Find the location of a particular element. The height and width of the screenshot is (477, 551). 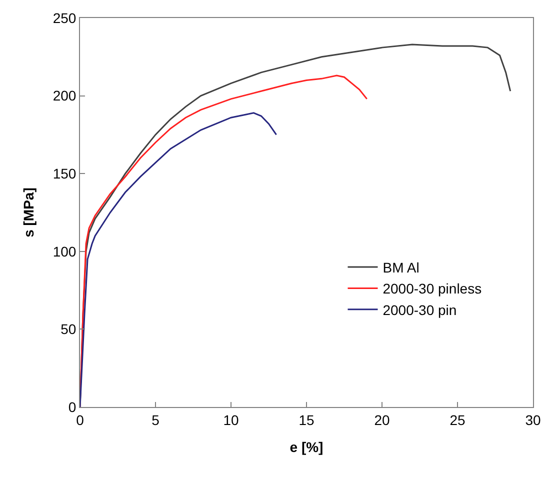

y-tick-label: 100 is located at coordinates (64, 251).